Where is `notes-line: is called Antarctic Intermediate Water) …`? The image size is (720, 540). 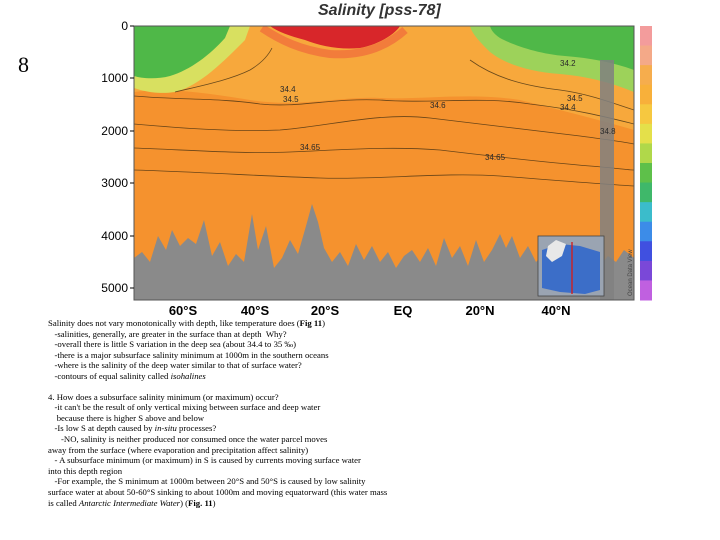
notes-line: is called Antarctic Intermediate Water) … is located at coordinates (132, 502).